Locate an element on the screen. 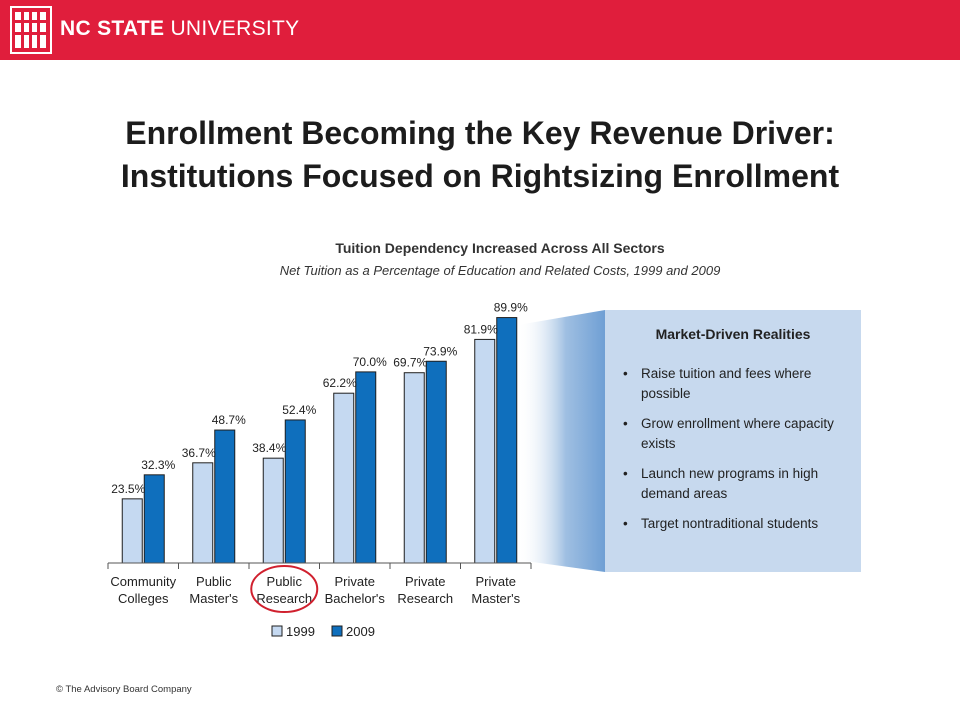 Image resolution: width=960 pixels, height=720 pixels. category-label: Bachelor's is located at coordinates (355, 598).